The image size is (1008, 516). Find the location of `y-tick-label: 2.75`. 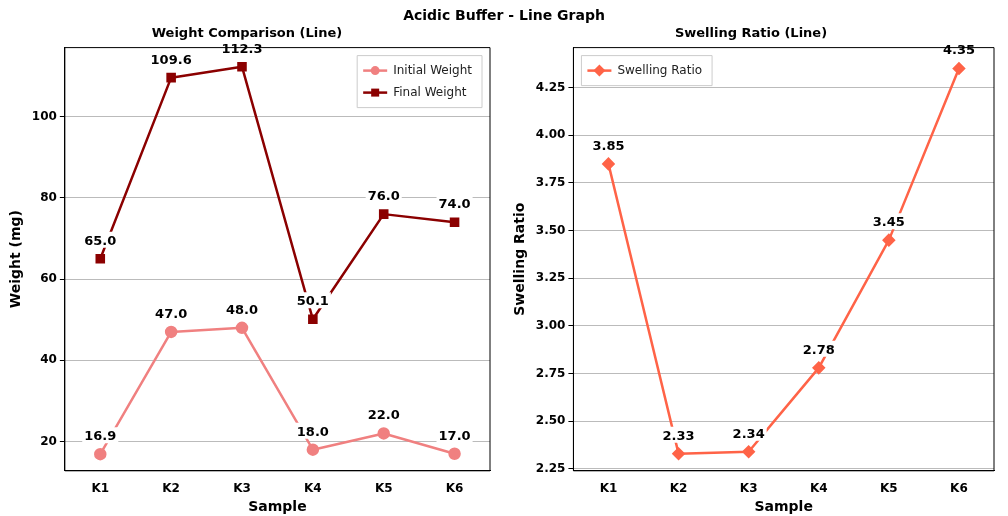

y-tick-label: 2.75 is located at coordinates (550, 372).